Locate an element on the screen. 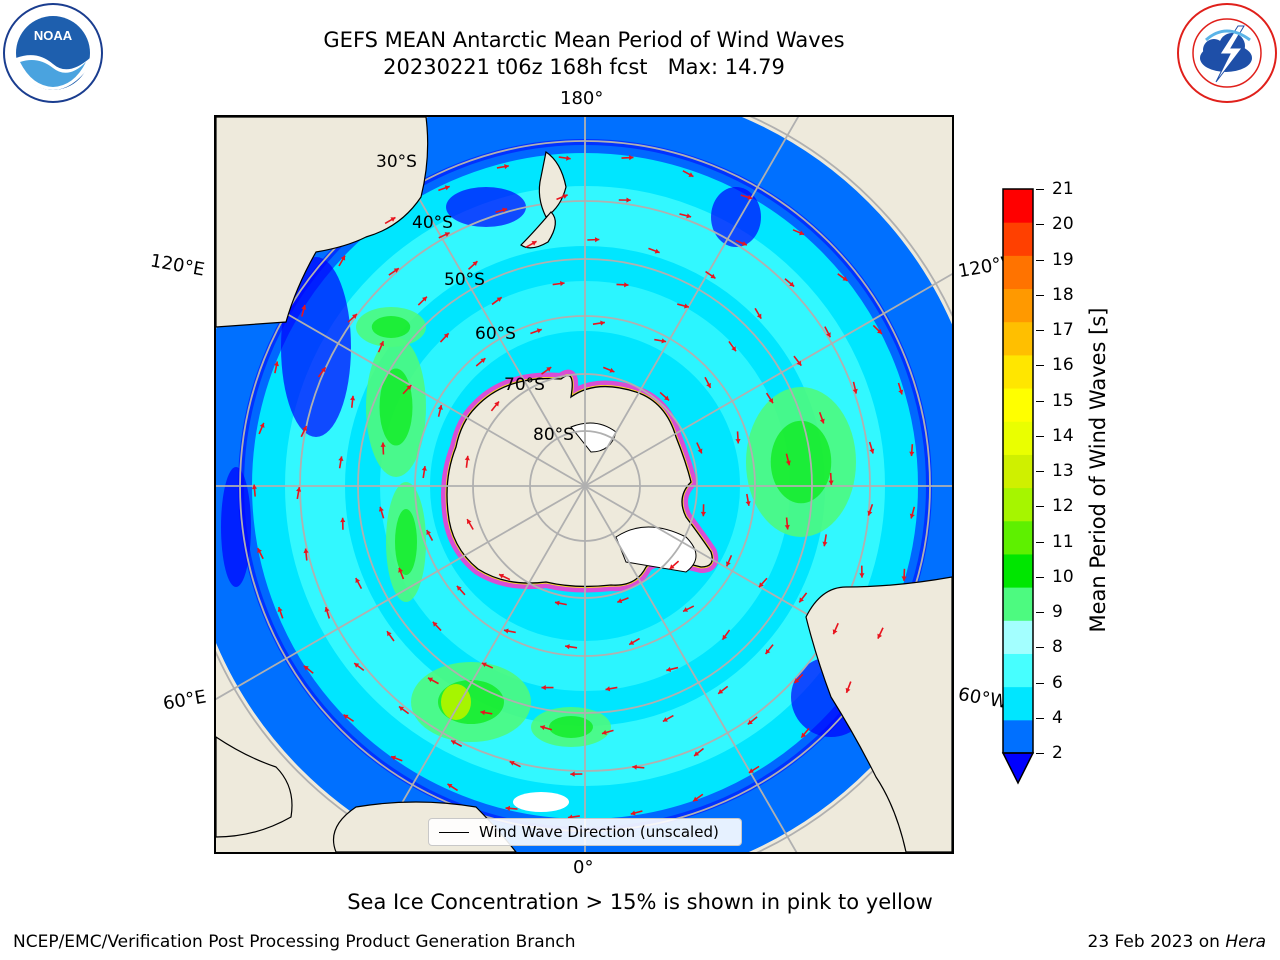 The height and width of the screenshot is (960, 1280). lat-label-80s: 80°S is located at coordinates (553, 435).